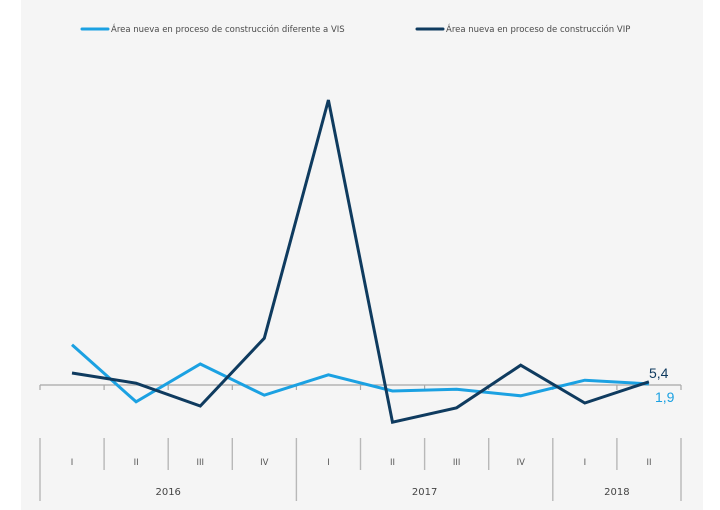 This screenshot has height=510, width=720. I want to click on year-label: 2016, so click(167, 492).